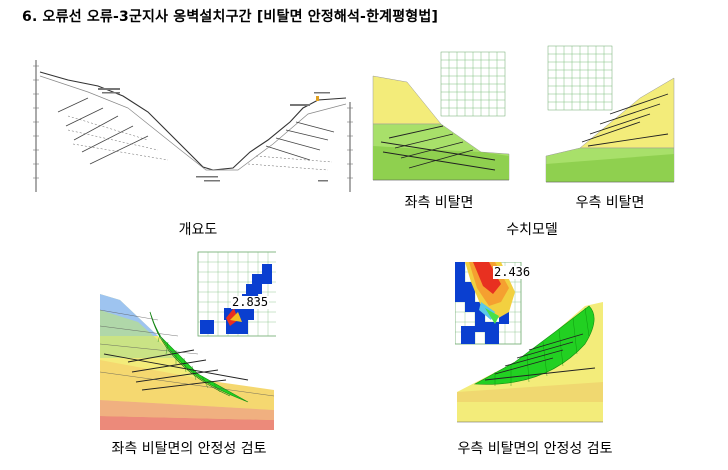 The height and width of the screenshot is (470, 728). What do you see at coordinates (189, 449) in the screenshot?
I see `caption-left-stability: 좌측 비탈면의 안정성 검토` at bounding box center [189, 449].